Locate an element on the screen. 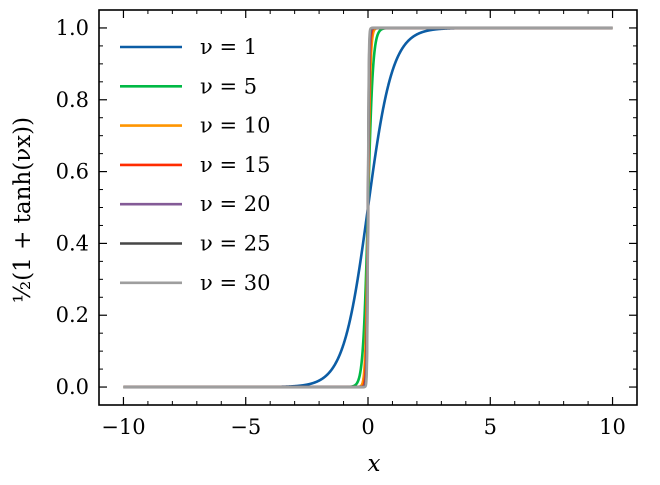 Image resolution: width=660 pixels, height=485 pixels. legend-label: ν = 15 is located at coordinates (235, 165).